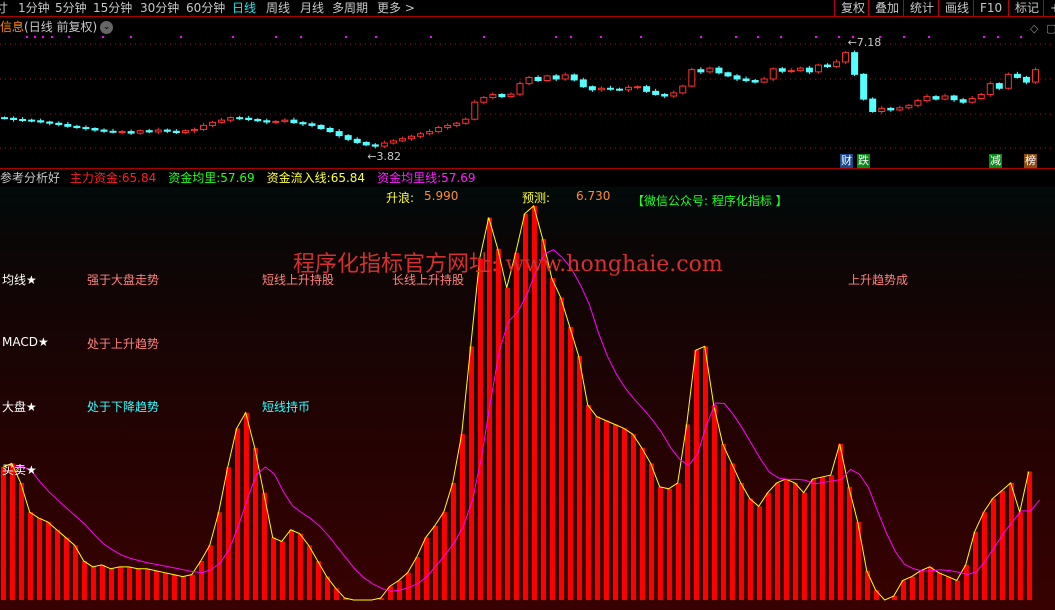 This screenshot has height=610, width=1055. I want to click on toolbar-button: 画线, so click(956, 8).